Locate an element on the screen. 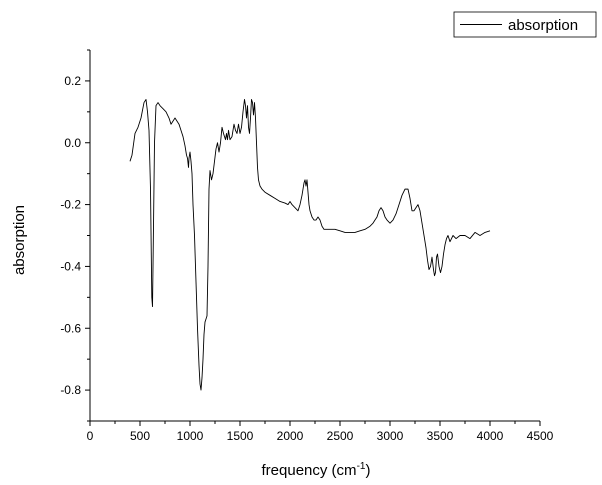 The width and height of the screenshot is (602, 485). legend: absorption is located at coordinates (525, 24).